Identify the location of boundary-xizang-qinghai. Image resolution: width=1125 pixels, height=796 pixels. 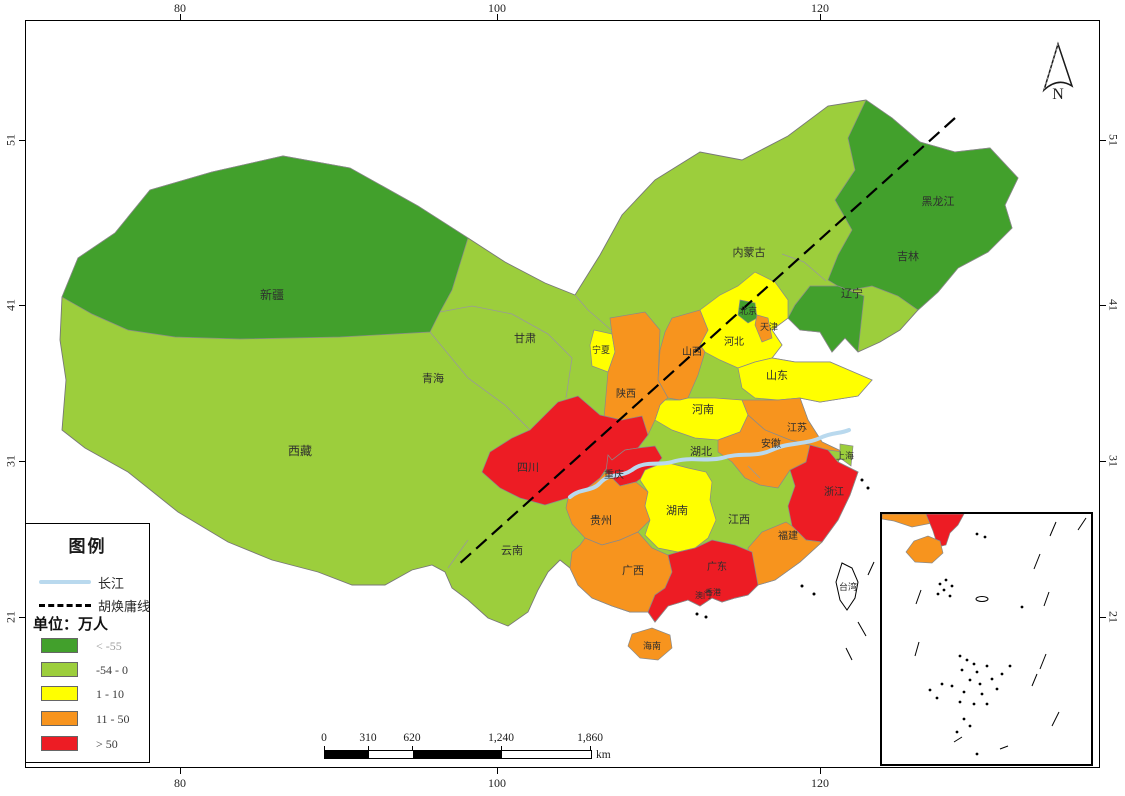
(480, 381).